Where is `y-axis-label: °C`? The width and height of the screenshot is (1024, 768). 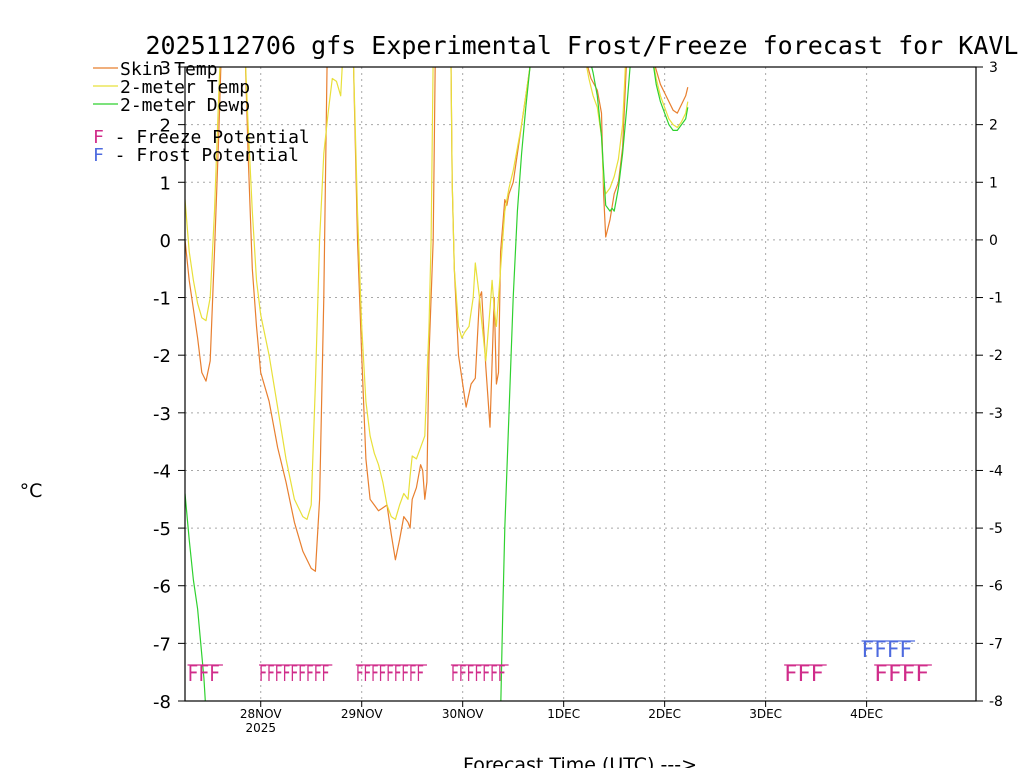 y-axis-label: °C is located at coordinates (31, 491).